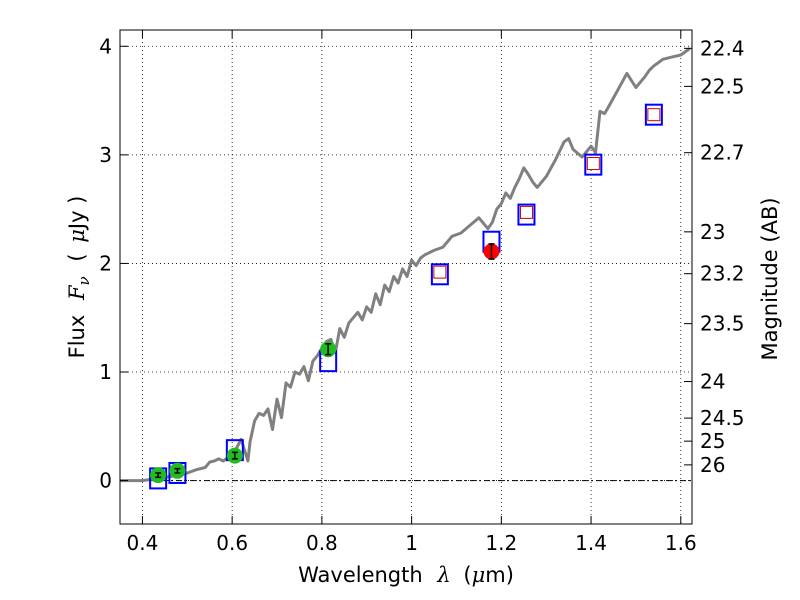 This screenshot has width=800, height=600. Describe the element at coordinates (105, 263) in the screenshot. I see `y-tick-label: 2` at that location.